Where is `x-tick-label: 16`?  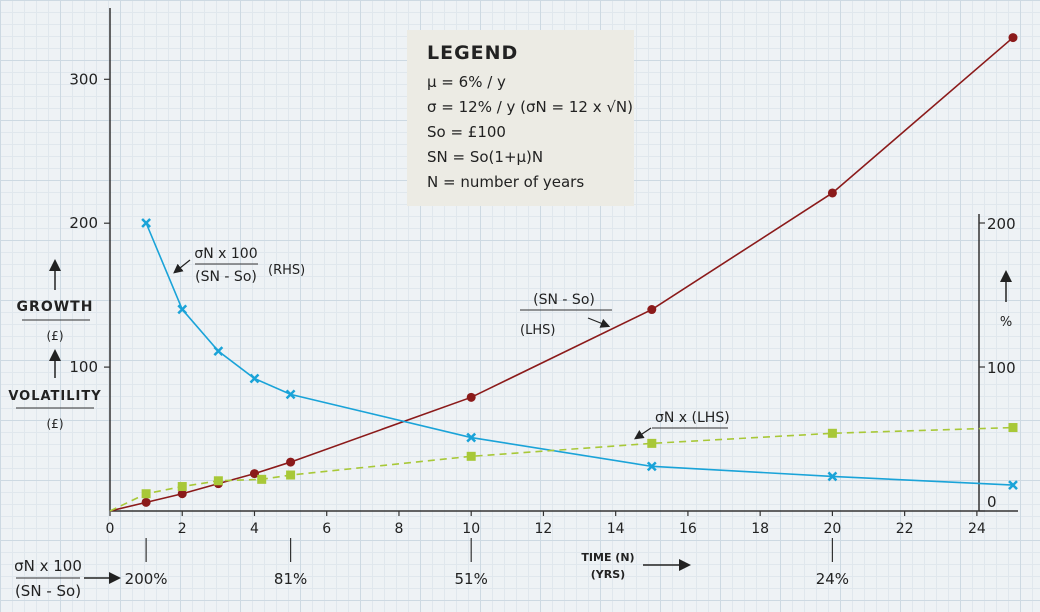
x-tick-label: 16 is located at coordinates (688, 529).